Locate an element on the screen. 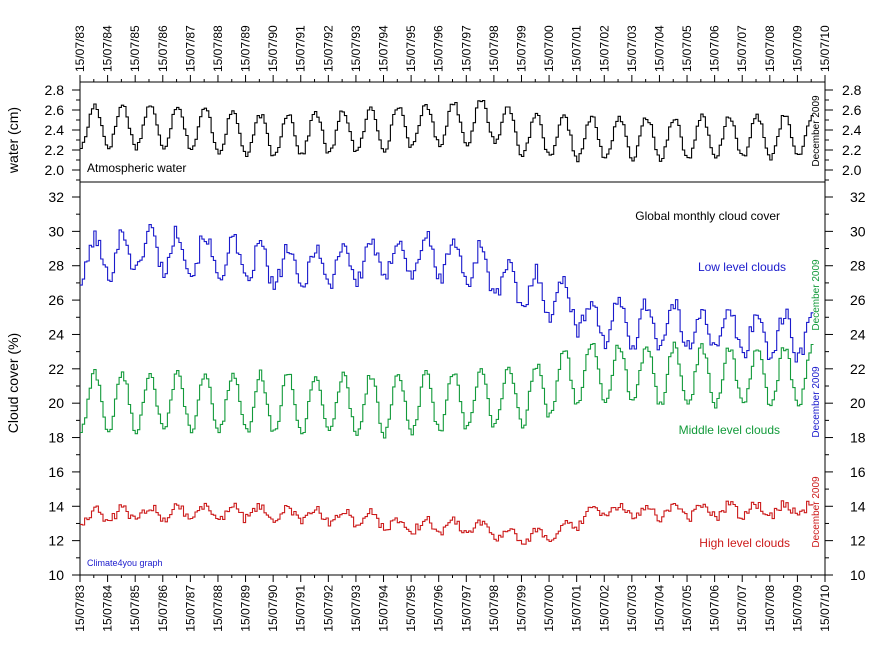 The height and width of the screenshot is (658, 880). x-tick-label-bottom: 15/07/10 is located at coordinates (825, 608).